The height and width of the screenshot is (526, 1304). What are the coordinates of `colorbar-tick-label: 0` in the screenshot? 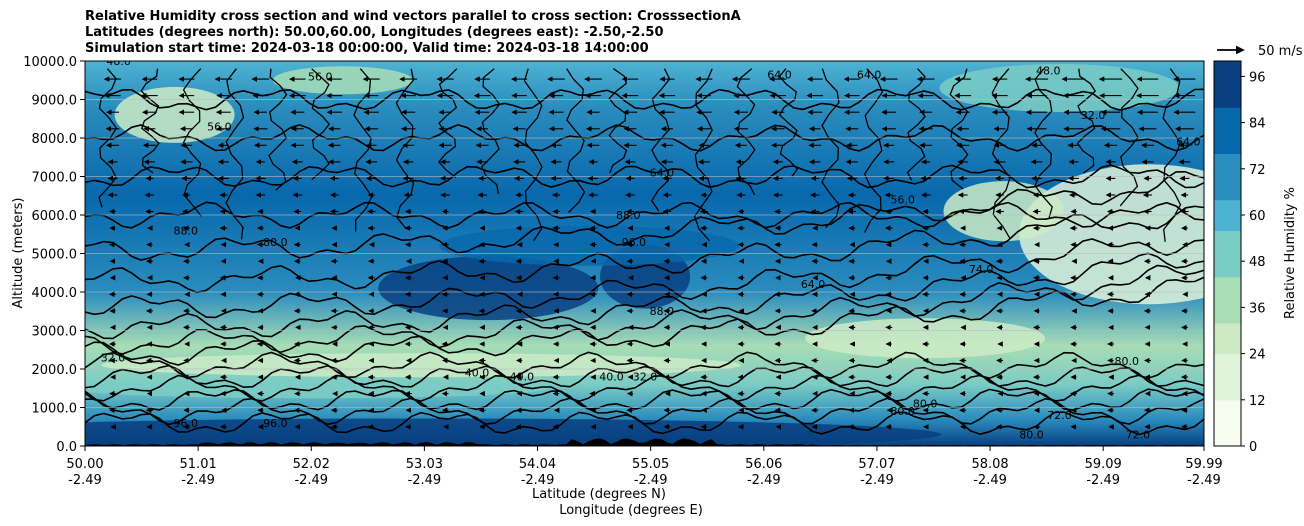 It's located at (1253, 447).